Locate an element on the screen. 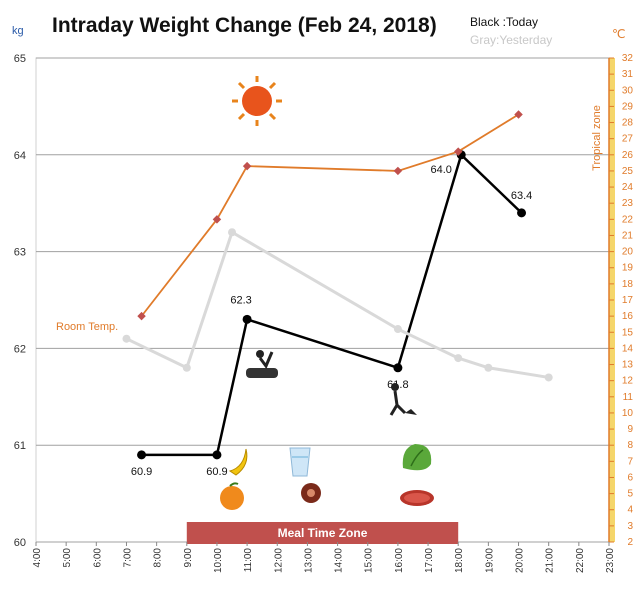 This screenshot has height=592, width=640. tropical-zone-label: Tropical zone is located at coordinates (597, 138).